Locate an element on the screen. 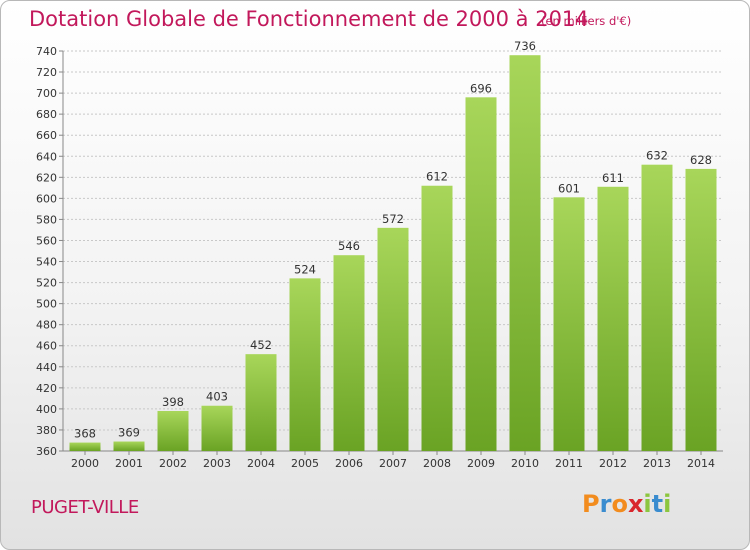 The width and height of the screenshot is (750, 550). y-tick-label: 440 is located at coordinates (46, 367).